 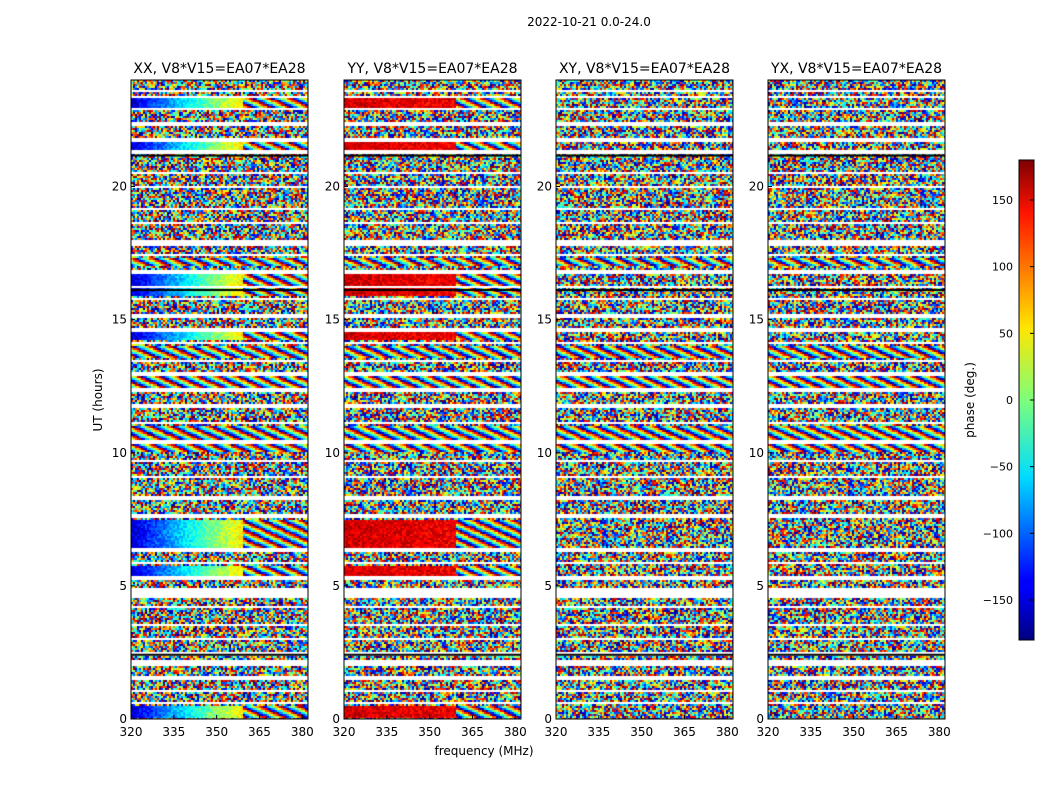 What do you see at coordinates (999, 400) in the screenshot?
I see `colorbar: −150 −100 −50 0 50 100 150 phase (deg.)` at bounding box center [999, 400].